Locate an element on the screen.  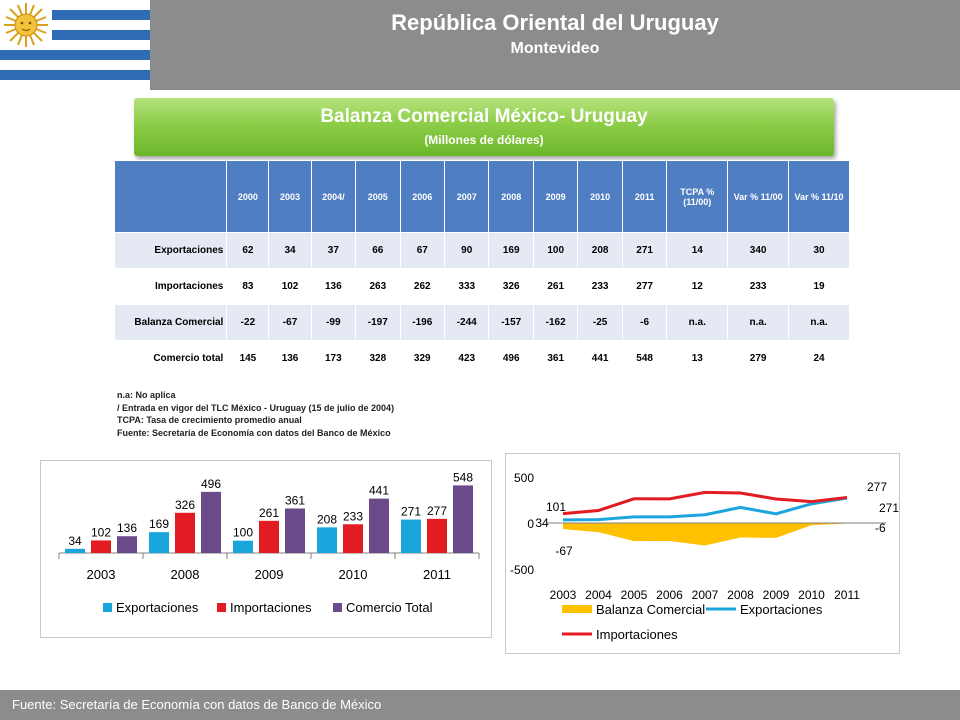
table-cell: 262 is located at coordinates (422, 286).